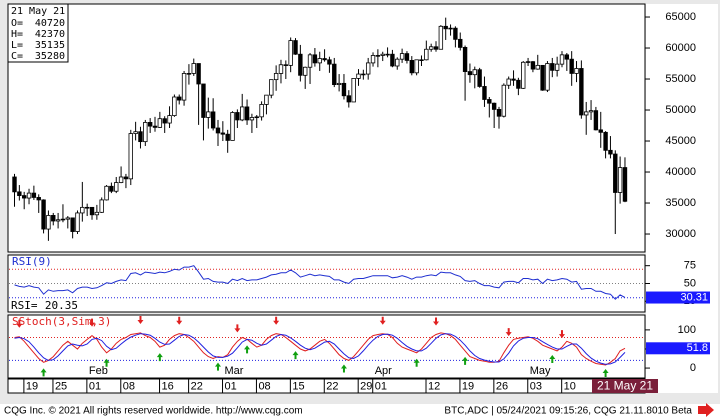 Image resolution: width=720 pixels, height=418 pixels. Describe the element at coordinates (690, 283) in the screenshot. I see `y-tick-label: 50` at that location.